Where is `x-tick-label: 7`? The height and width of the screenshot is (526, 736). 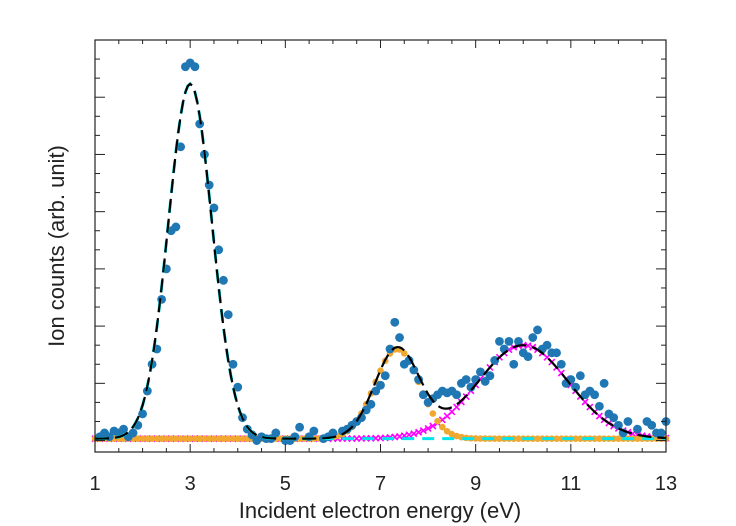 x-tick-label: 7 is located at coordinates (380, 484).